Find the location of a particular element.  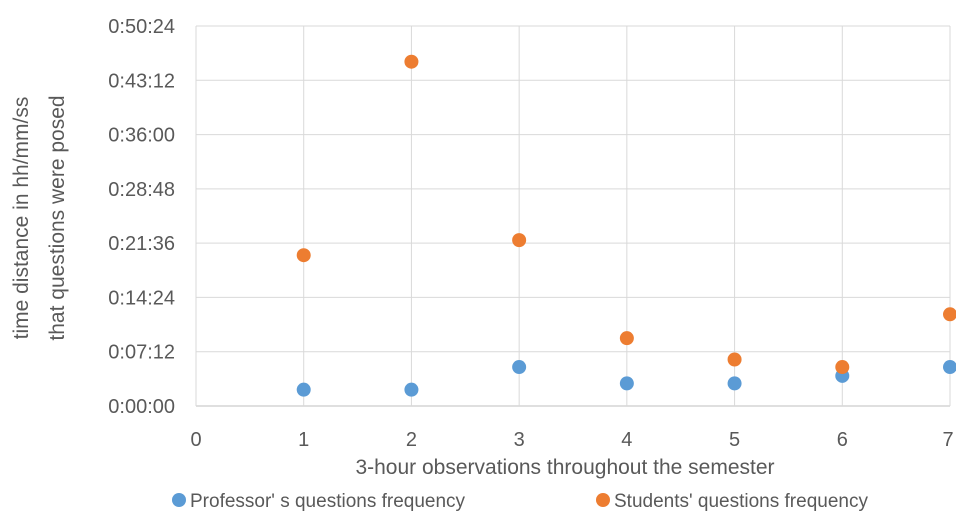

x-tick-label: 5 is located at coordinates (734, 440).